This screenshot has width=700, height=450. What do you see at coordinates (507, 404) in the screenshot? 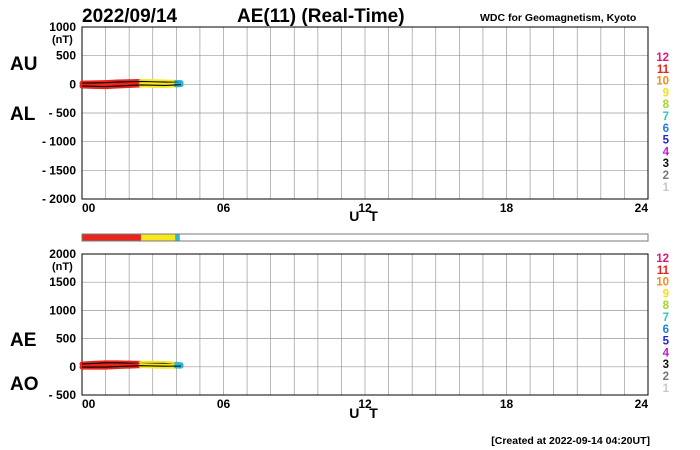
I see `ae-ao-x-tick-label: 18` at bounding box center [507, 404].